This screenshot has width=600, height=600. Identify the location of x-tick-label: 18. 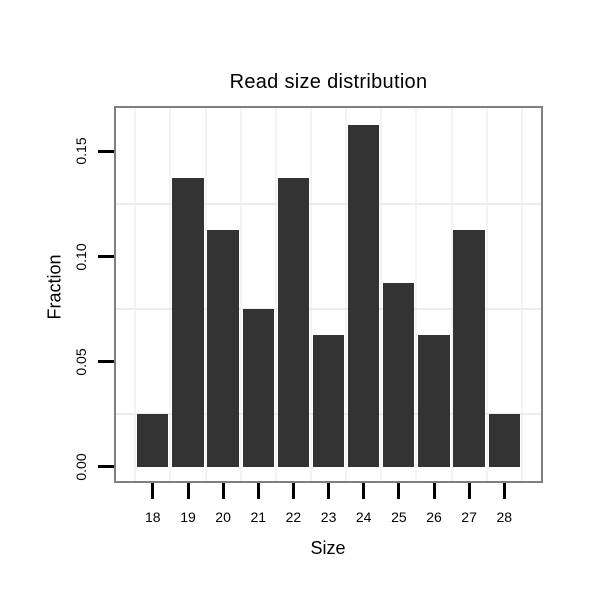
(153, 517).